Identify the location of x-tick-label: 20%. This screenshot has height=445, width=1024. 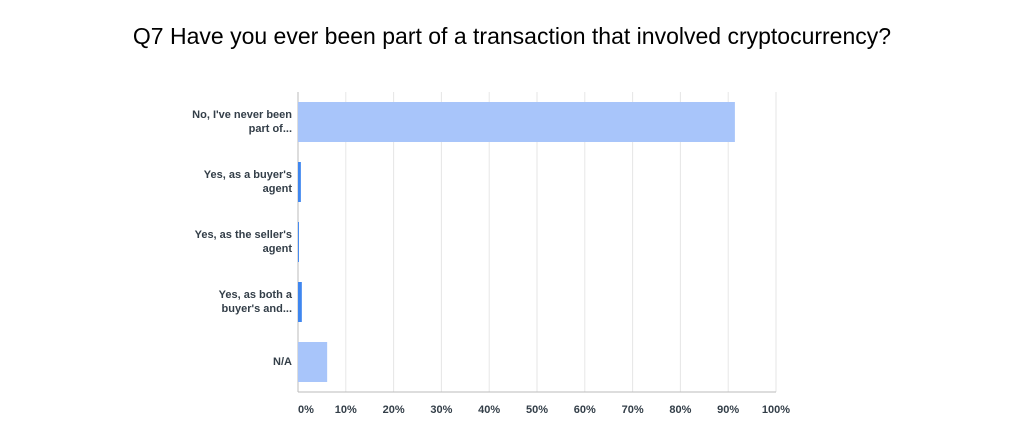
(394, 410).